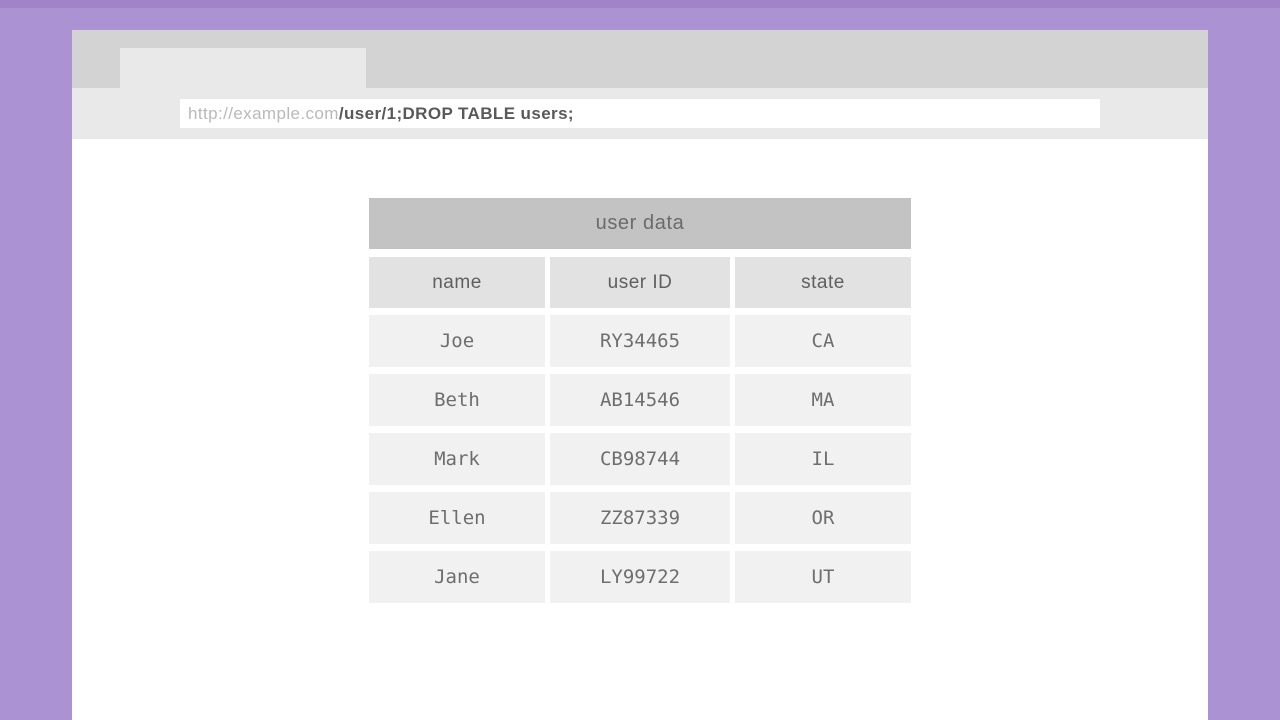  I want to click on table-row: Jane LY99722 UT, so click(640, 577).